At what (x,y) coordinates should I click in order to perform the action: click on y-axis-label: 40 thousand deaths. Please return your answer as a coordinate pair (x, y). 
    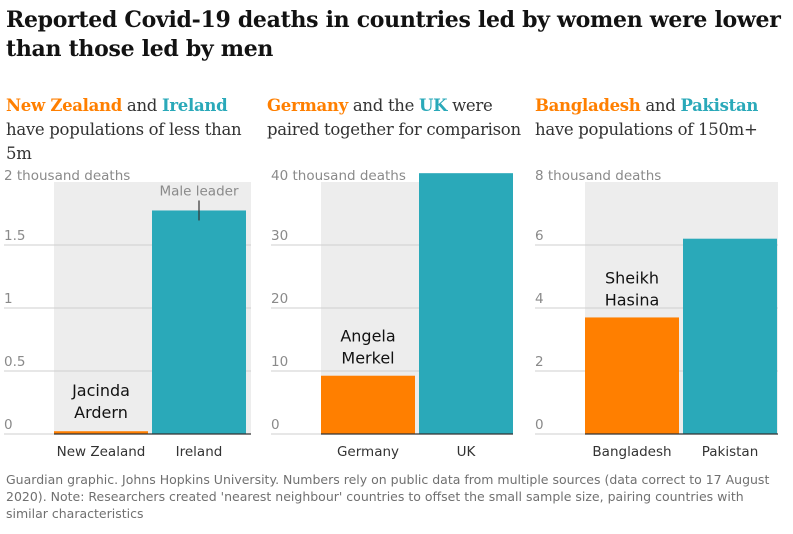
    Looking at the image, I should click on (338, 176).